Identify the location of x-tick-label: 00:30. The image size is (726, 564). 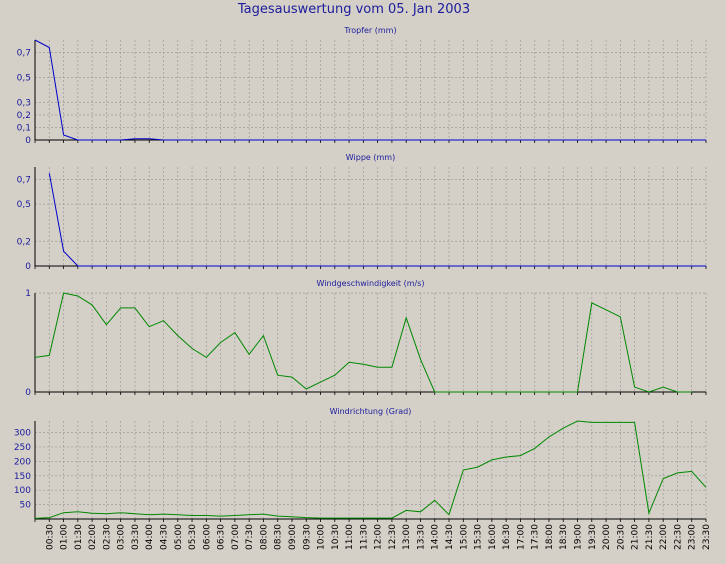
(50, 537).